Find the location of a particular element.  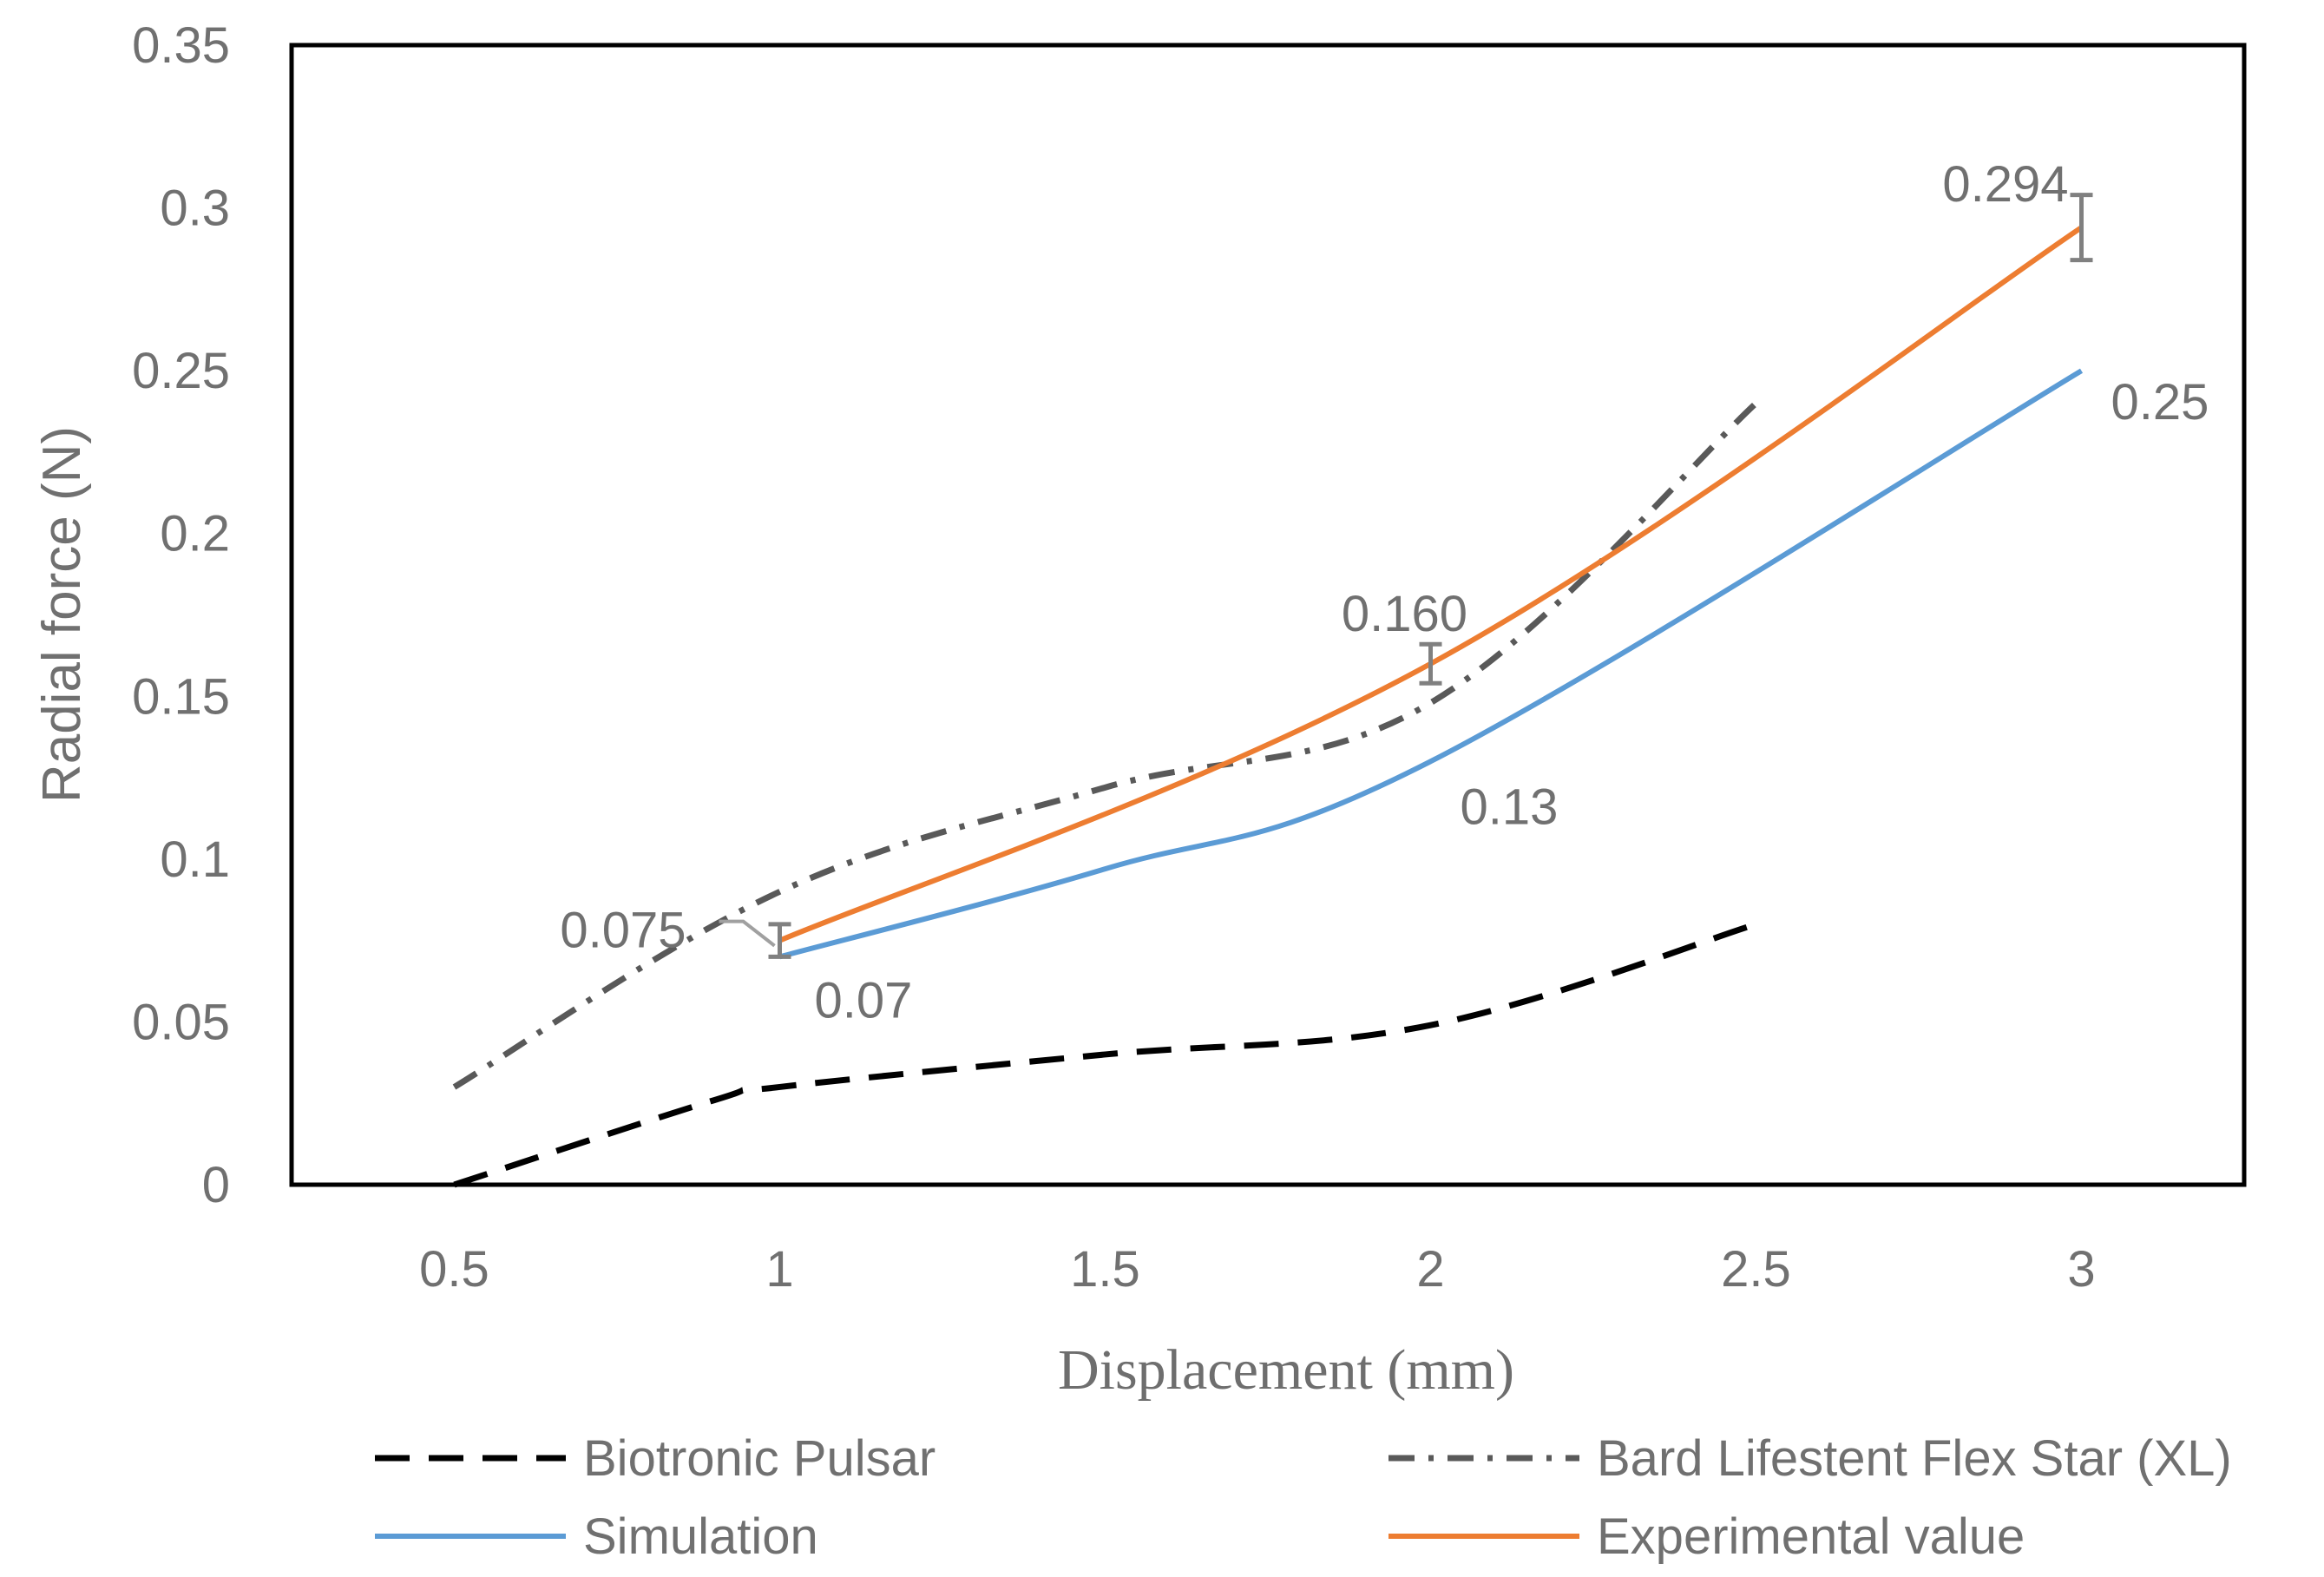

legend-label: Simulation is located at coordinates (700, 1536).